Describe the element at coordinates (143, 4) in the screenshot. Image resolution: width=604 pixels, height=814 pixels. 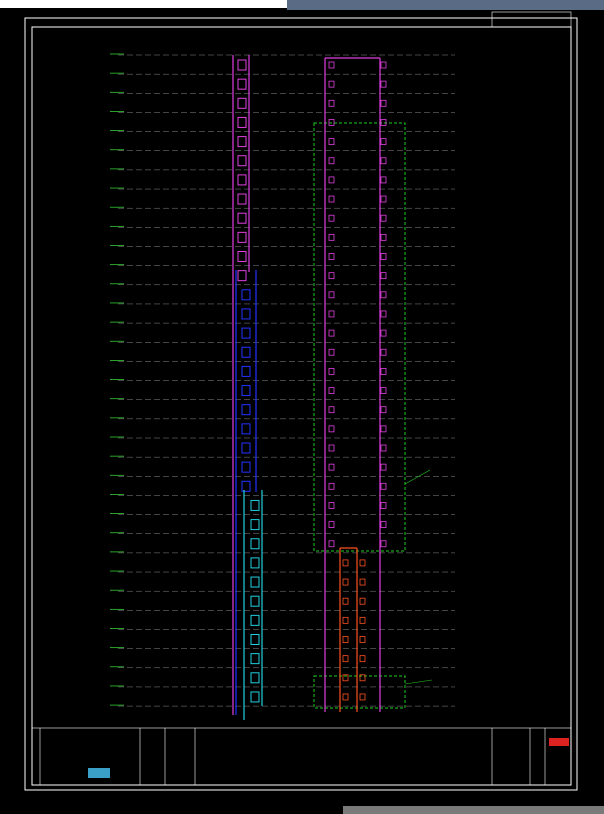
I see `top-bar-left` at that location.